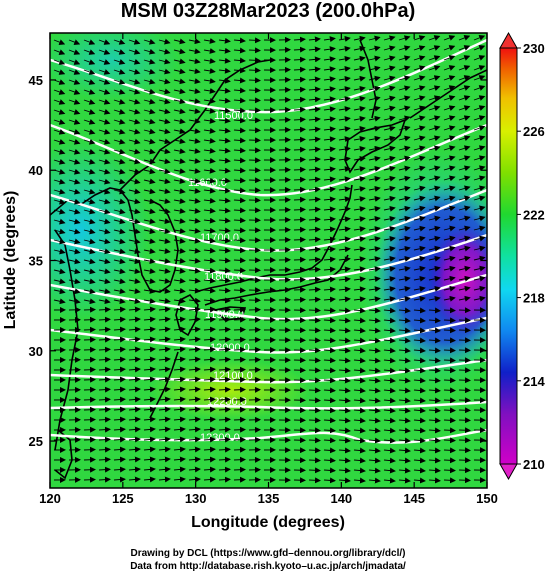 Image resolution: width=548 pixels, height=573 pixels. I want to click on y-axis-title: Latitude (degrees), so click(10, 260).